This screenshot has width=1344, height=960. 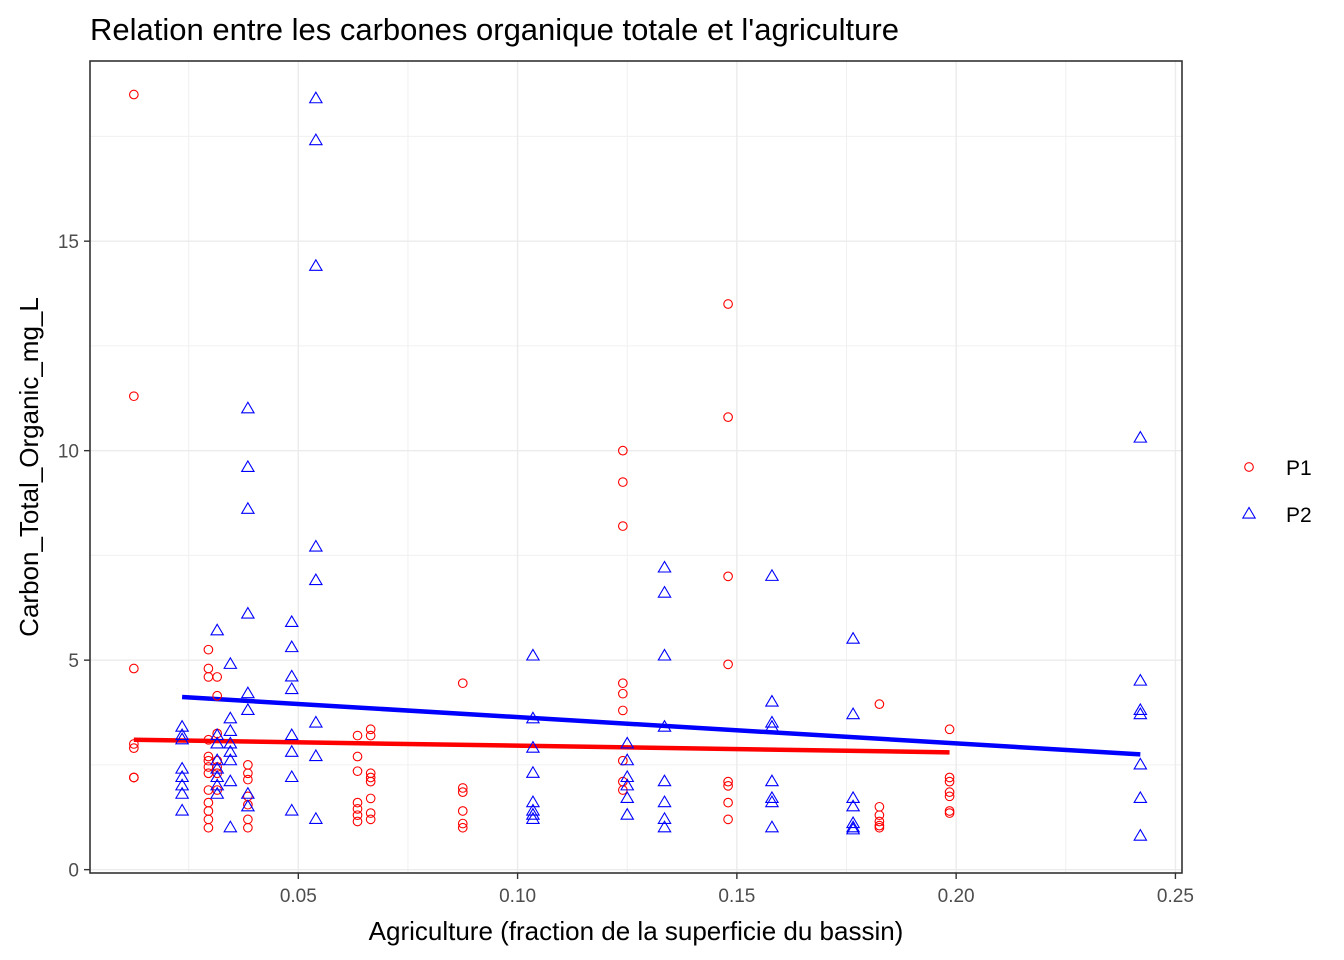 What do you see at coordinates (68, 242) in the screenshot?
I see `y-tick-label: 15` at bounding box center [68, 242].